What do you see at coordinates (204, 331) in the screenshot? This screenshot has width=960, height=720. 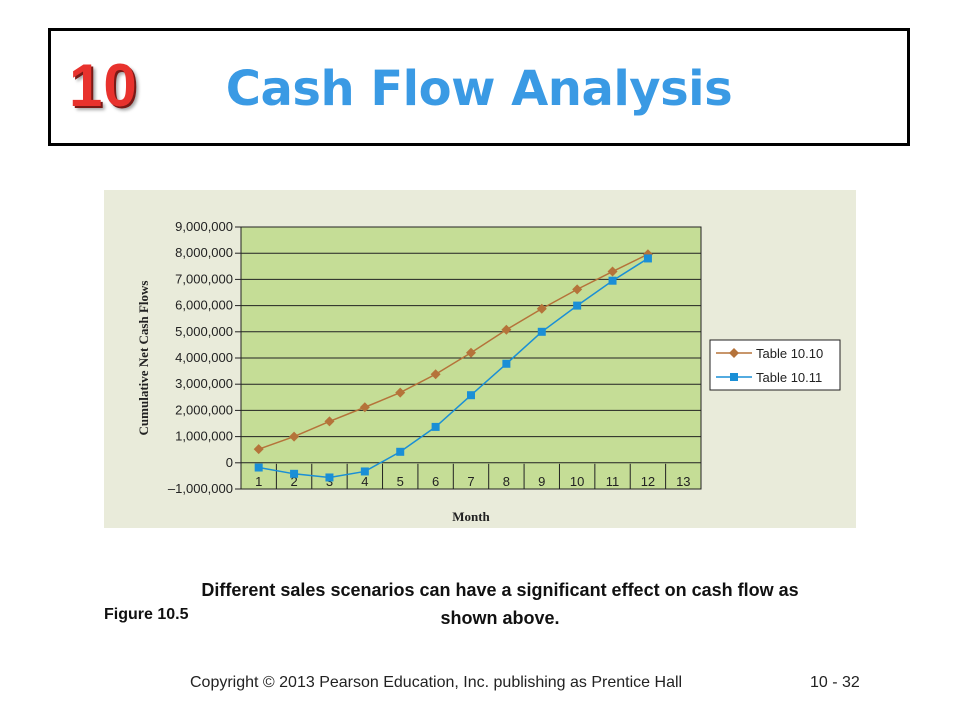 I see `y-tick-label: 5,000,000` at bounding box center [204, 331].